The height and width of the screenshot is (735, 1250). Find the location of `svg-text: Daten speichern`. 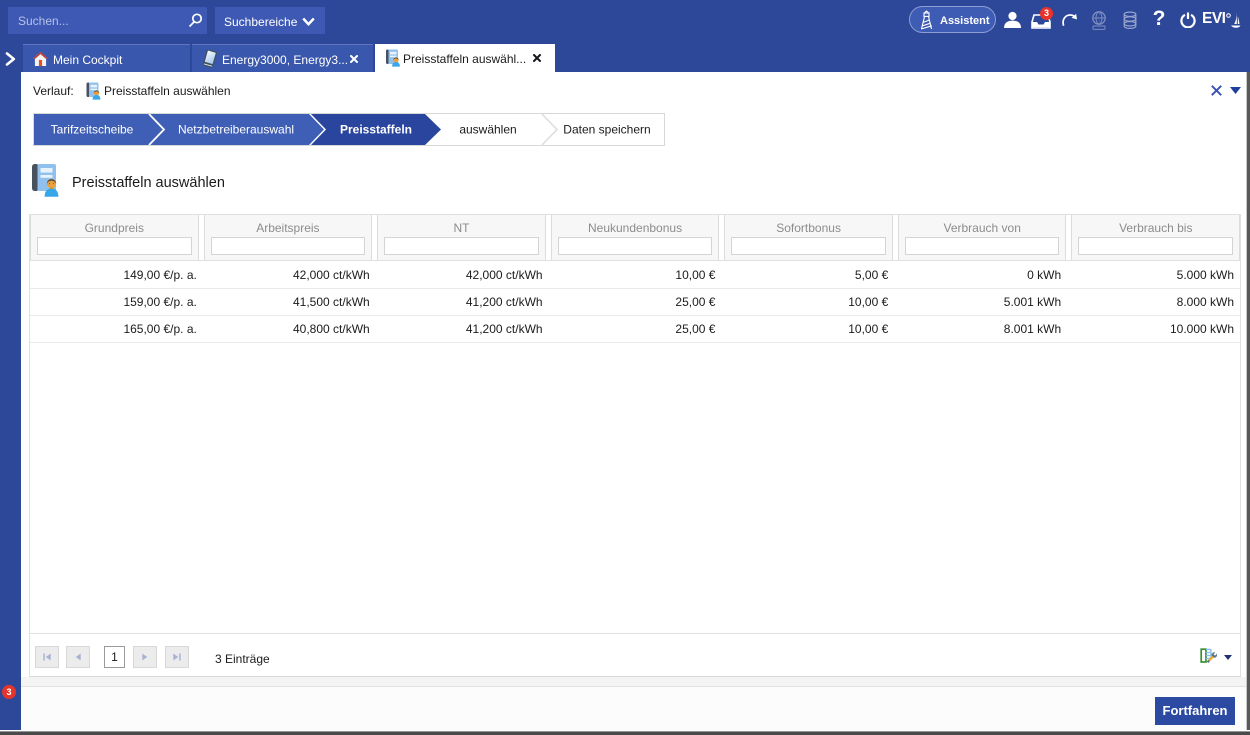

svg-text: Daten speichern is located at coordinates (606, 130).